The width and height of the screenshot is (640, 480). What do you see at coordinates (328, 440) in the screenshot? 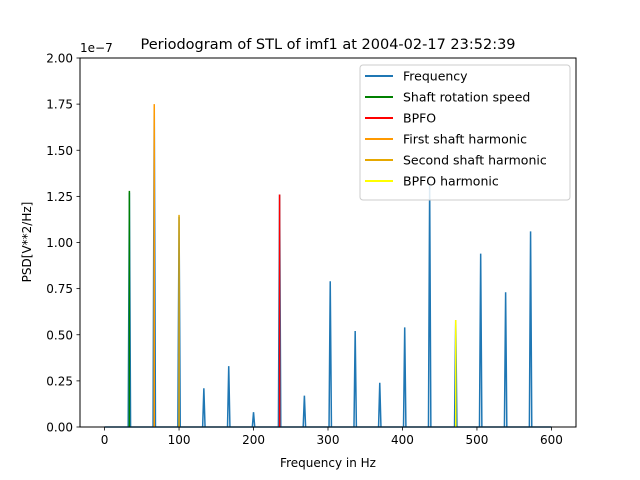
I see `x-tick-label: 300` at bounding box center [328, 440].